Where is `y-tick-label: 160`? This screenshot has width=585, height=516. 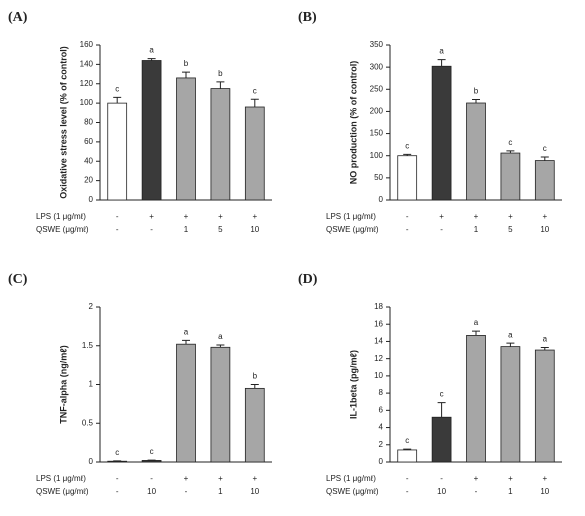
y-tick-label: 160 is located at coordinates (87, 44).